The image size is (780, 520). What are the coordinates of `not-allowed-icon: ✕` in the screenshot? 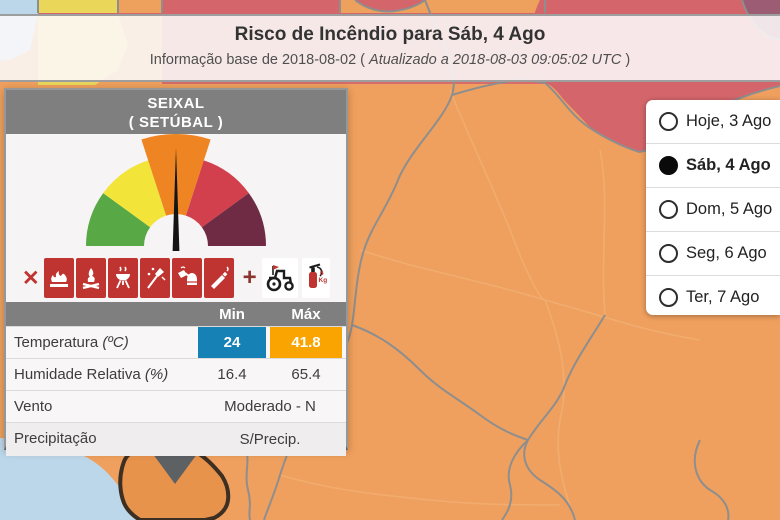 It's located at (31, 278).